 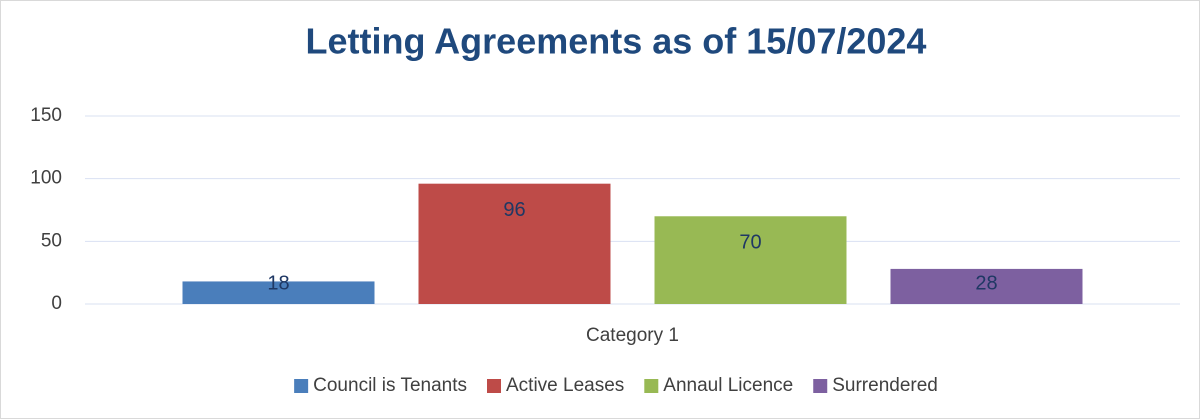 What do you see at coordinates (885, 385) in the screenshot?
I see `legend-label: Surrendered` at bounding box center [885, 385].